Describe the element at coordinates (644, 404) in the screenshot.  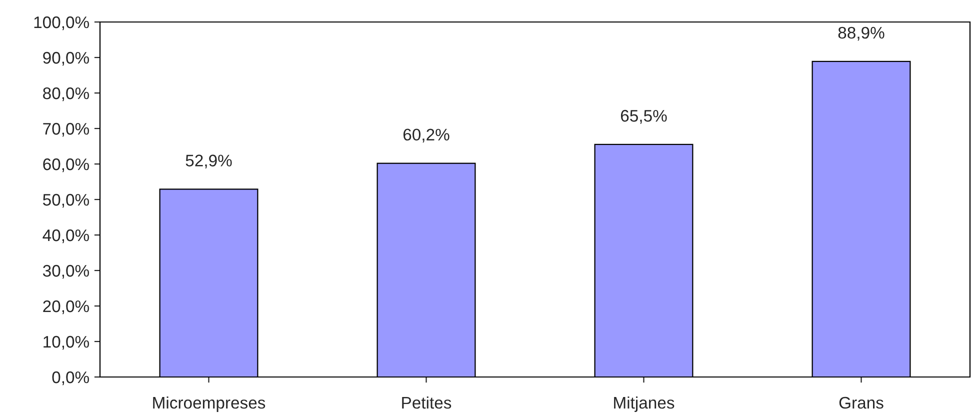
I see `x-tick-label: Mitjanes` at that location.